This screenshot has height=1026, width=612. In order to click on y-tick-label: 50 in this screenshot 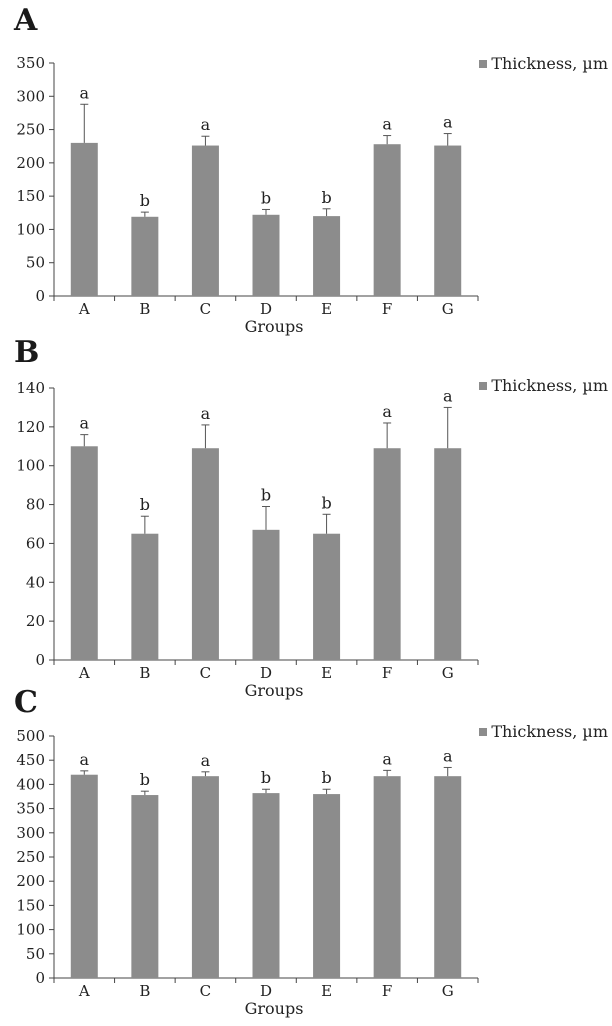, I will do `click(35, 263)`.